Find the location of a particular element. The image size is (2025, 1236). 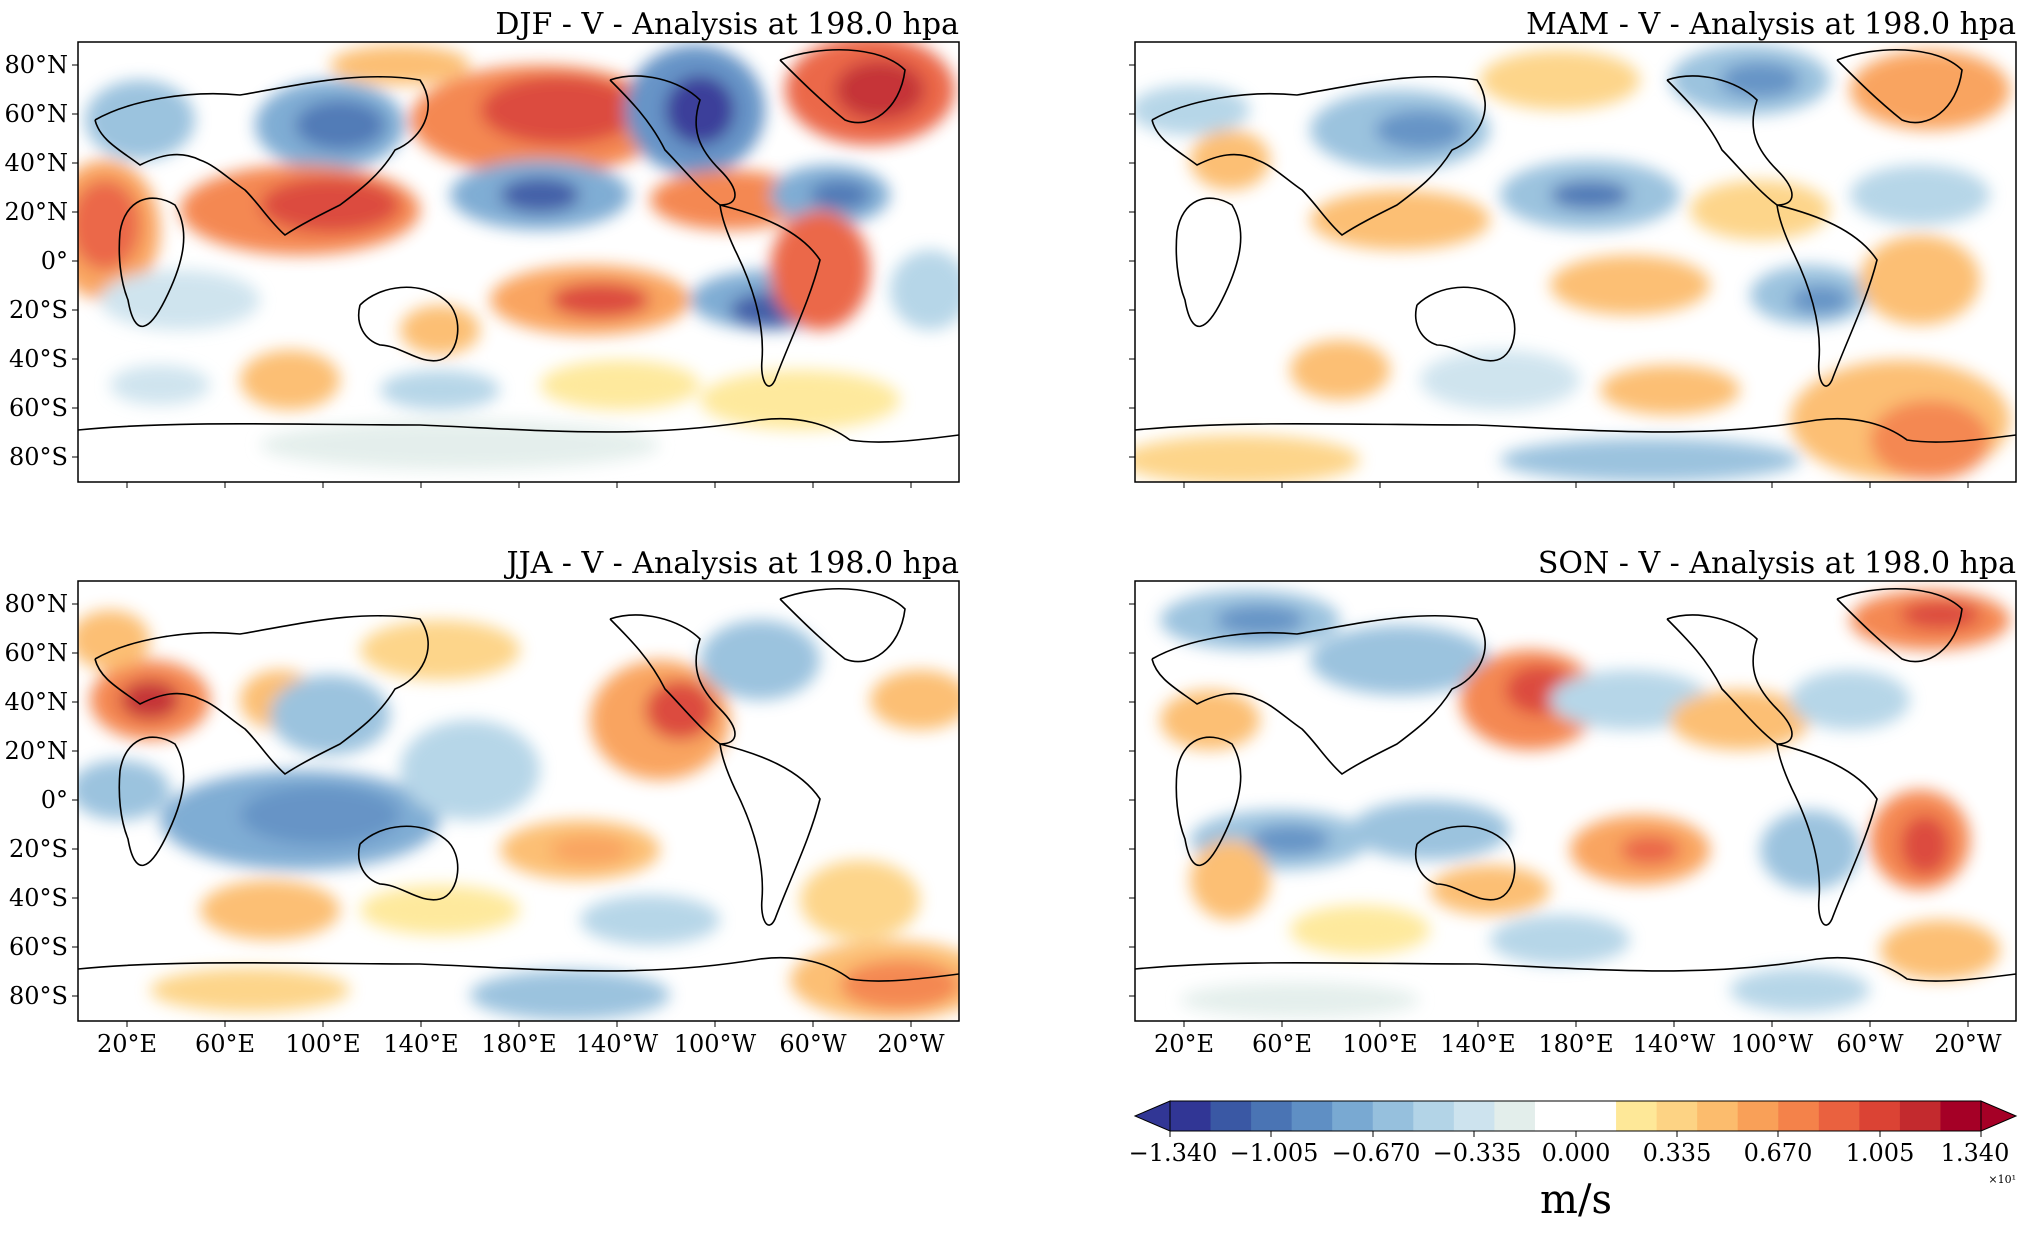

lat-label: 20°N is located at coordinates (36, 751).